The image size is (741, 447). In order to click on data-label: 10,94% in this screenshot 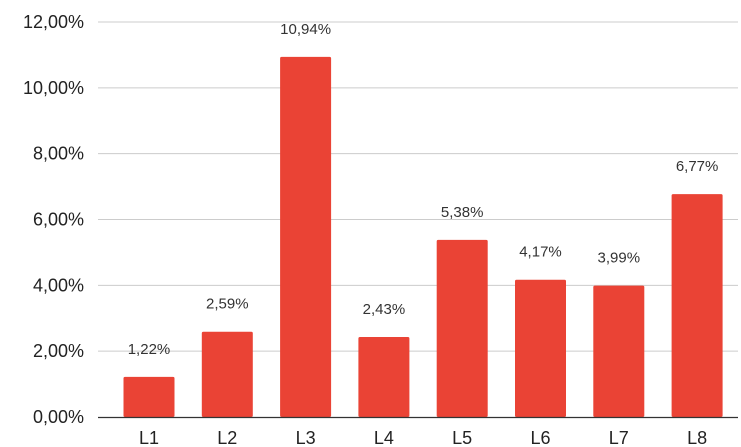, I will do `click(305, 29)`.